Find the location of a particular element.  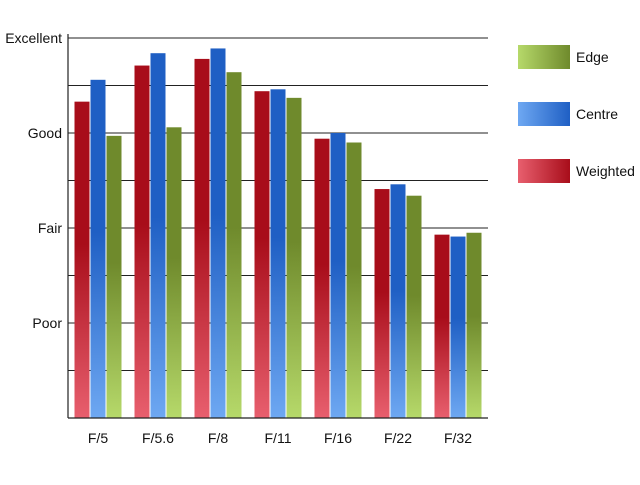

bar-edge-F56 is located at coordinates (174, 273).